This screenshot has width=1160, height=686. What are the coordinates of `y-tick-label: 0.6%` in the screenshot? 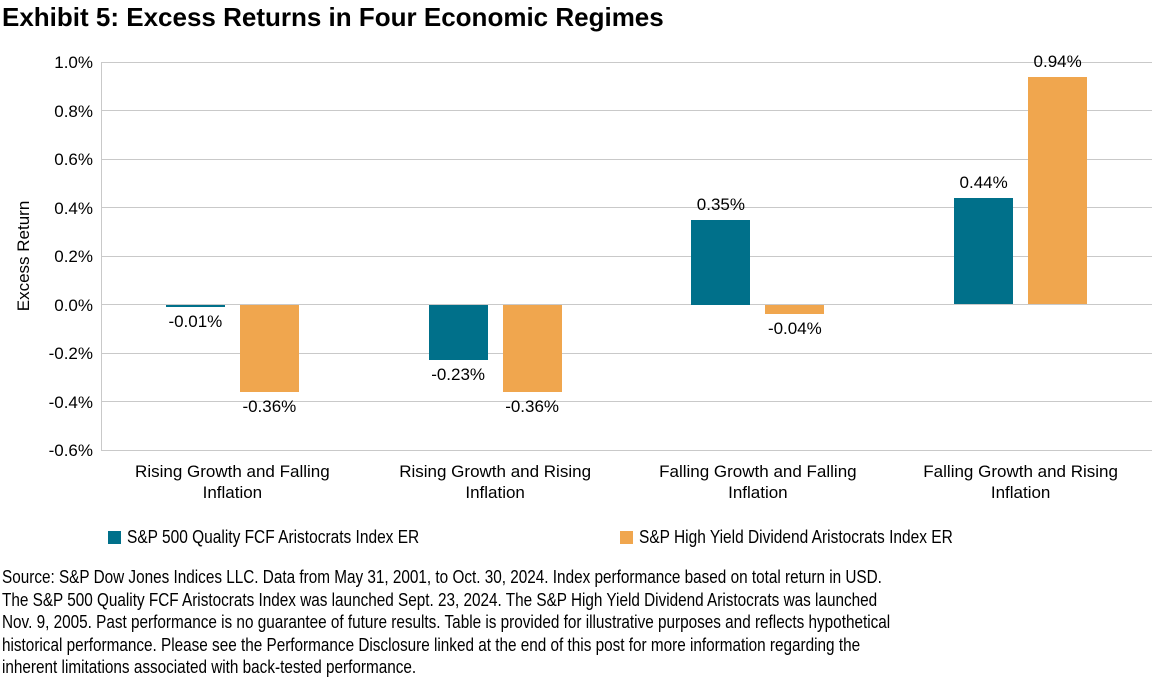 It's located at (73, 159).